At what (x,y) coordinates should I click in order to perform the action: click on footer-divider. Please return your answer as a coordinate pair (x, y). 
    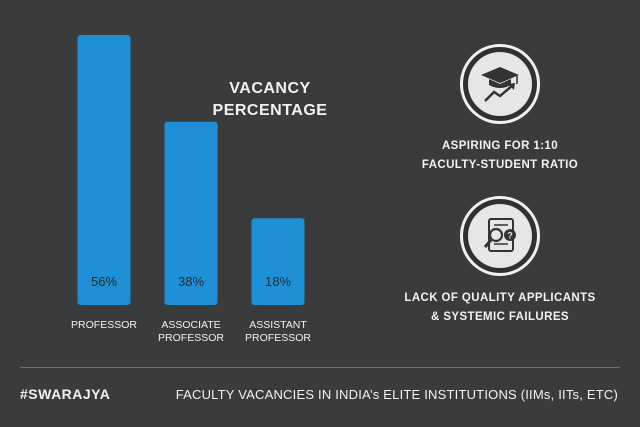
    Looking at the image, I should click on (320, 367).